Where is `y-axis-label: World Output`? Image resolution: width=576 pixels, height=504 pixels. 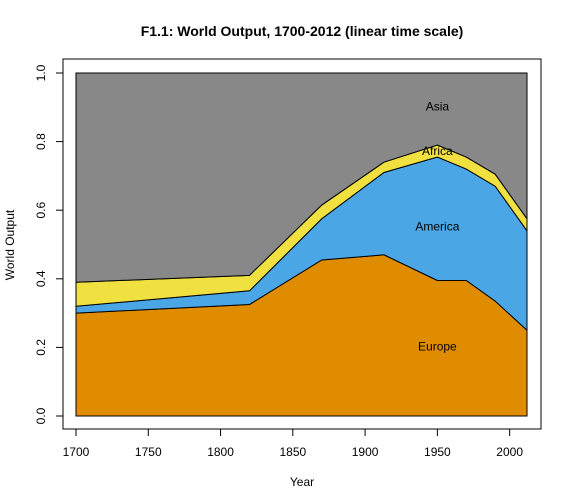 y-axis-label: World Output is located at coordinates (10, 244).